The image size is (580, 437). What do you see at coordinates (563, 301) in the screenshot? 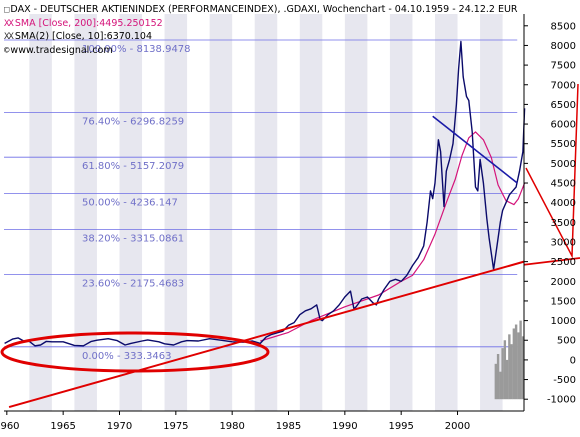
I see `y-tick-label-5: 1500` at bounding box center [563, 301].